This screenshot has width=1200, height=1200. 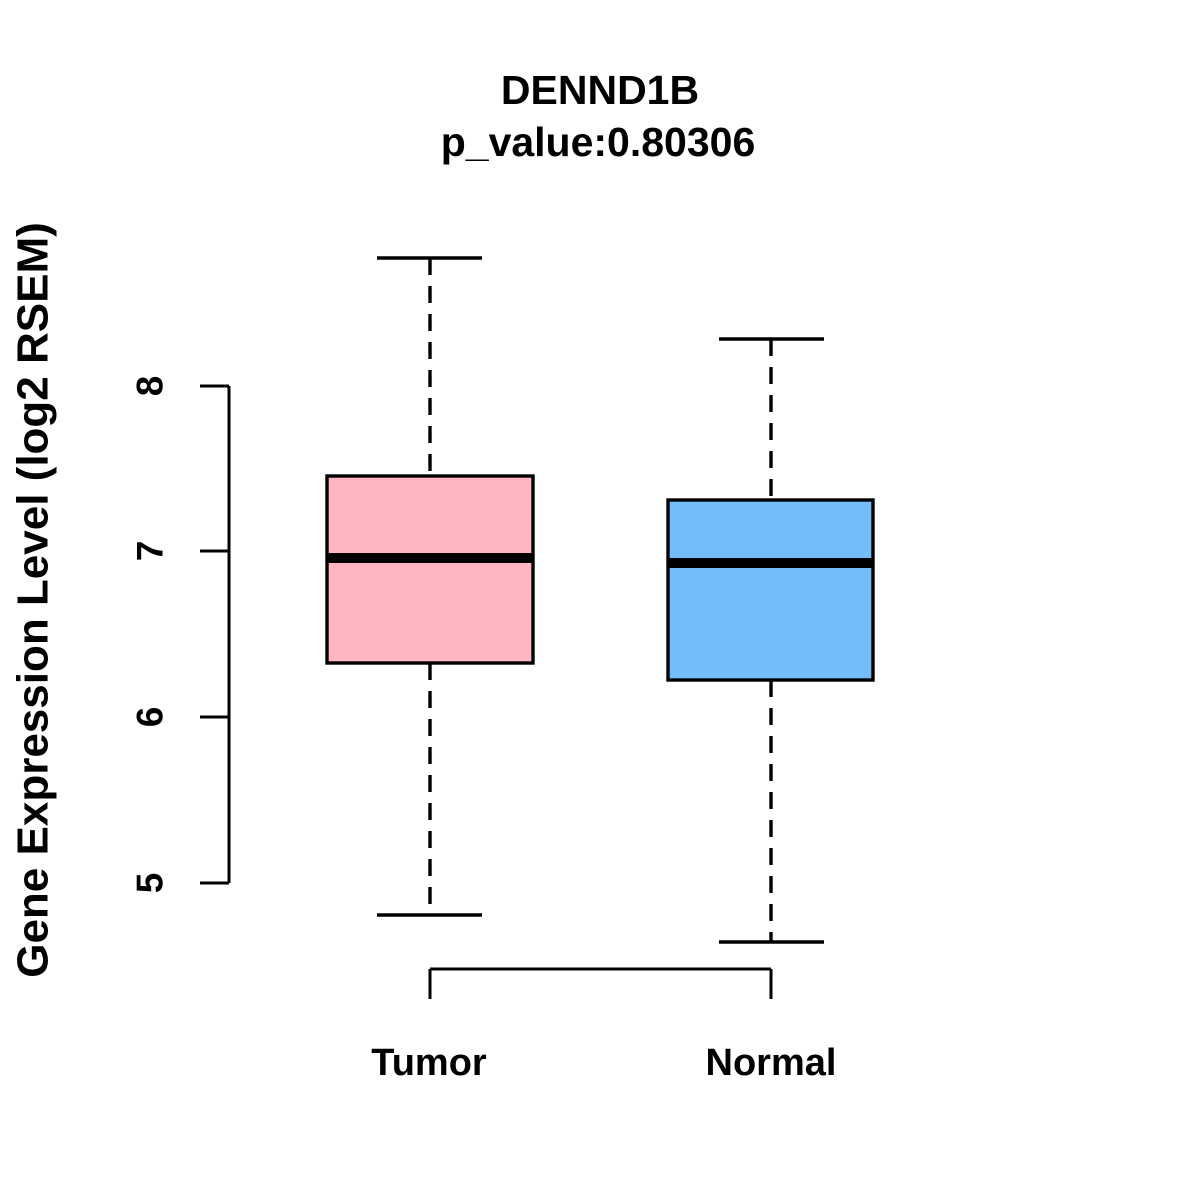 I want to click on normal-box, so click(x=770, y=590).